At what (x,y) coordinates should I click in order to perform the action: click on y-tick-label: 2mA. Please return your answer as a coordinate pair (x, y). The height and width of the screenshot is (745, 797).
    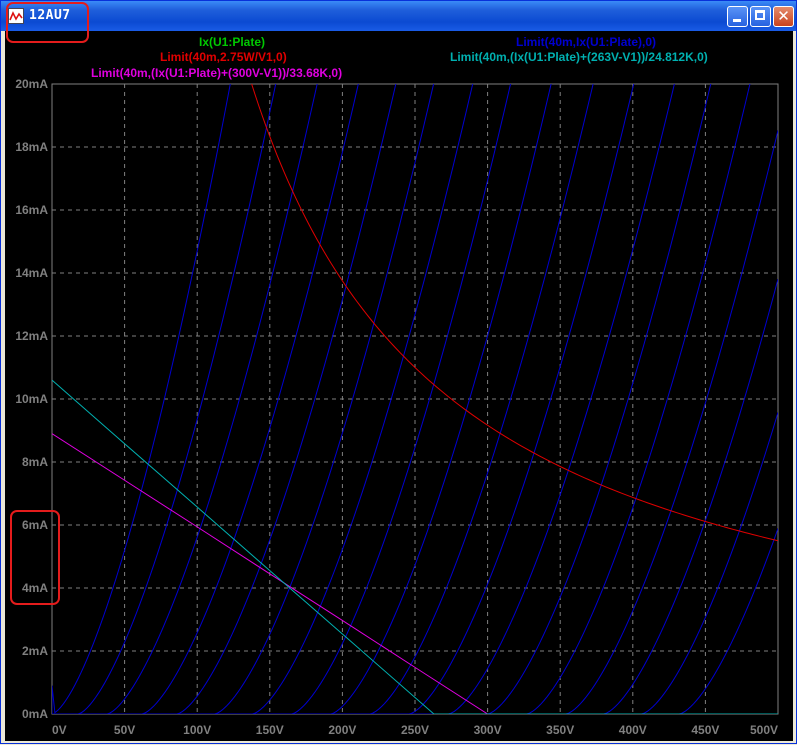
    Looking at the image, I should click on (35, 651).